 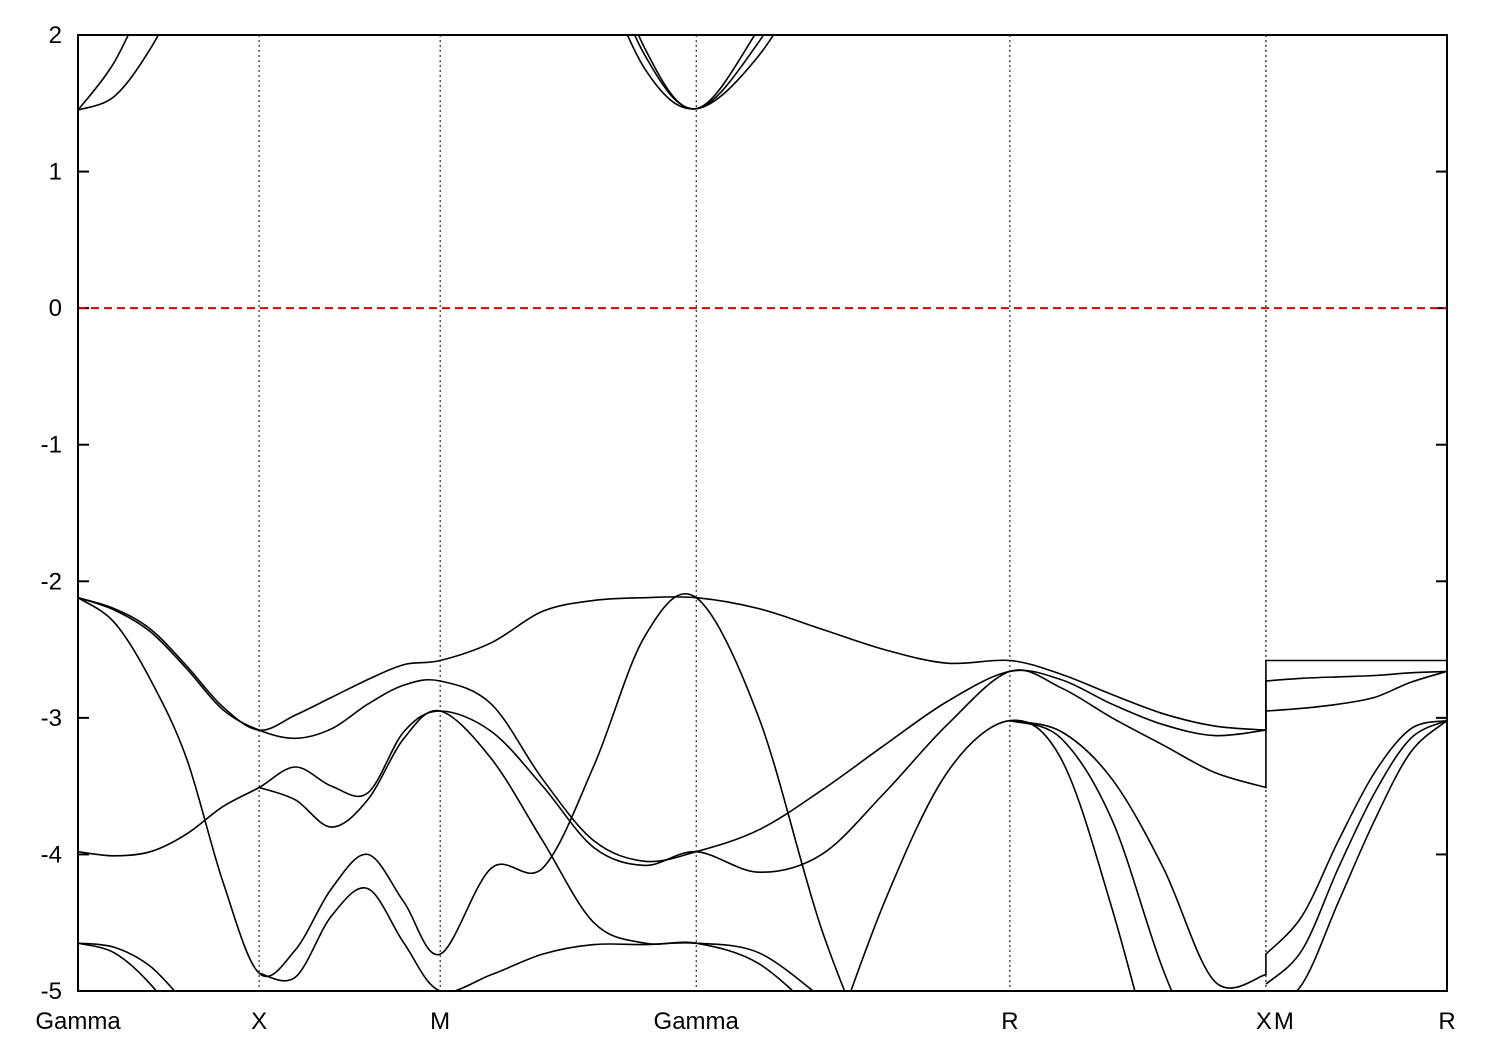 What do you see at coordinates (51, 991) in the screenshot?
I see `y-tick-label: -5` at bounding box center [51, 991].